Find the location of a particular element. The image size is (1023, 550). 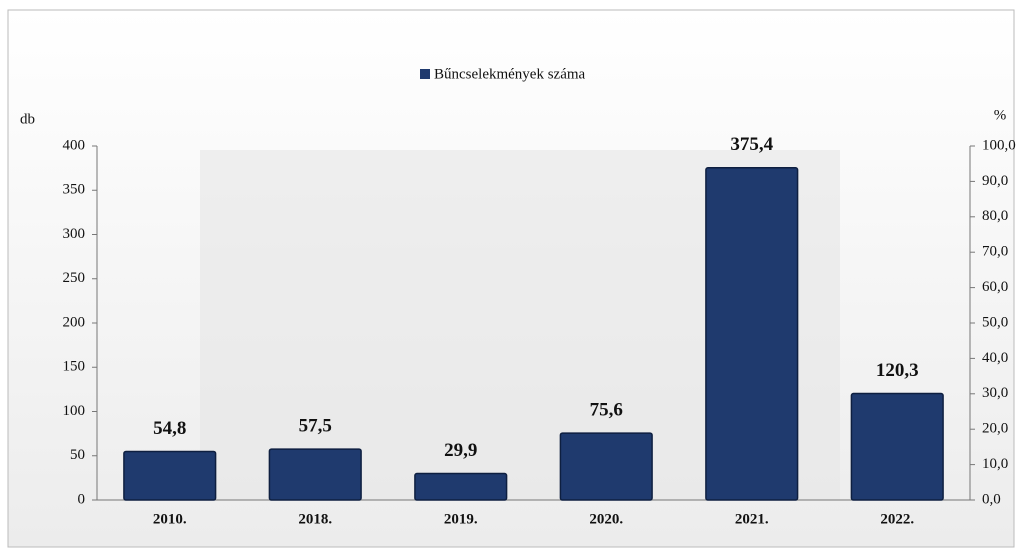

y-tick-label: 200 is located at coordinates (74, 322).